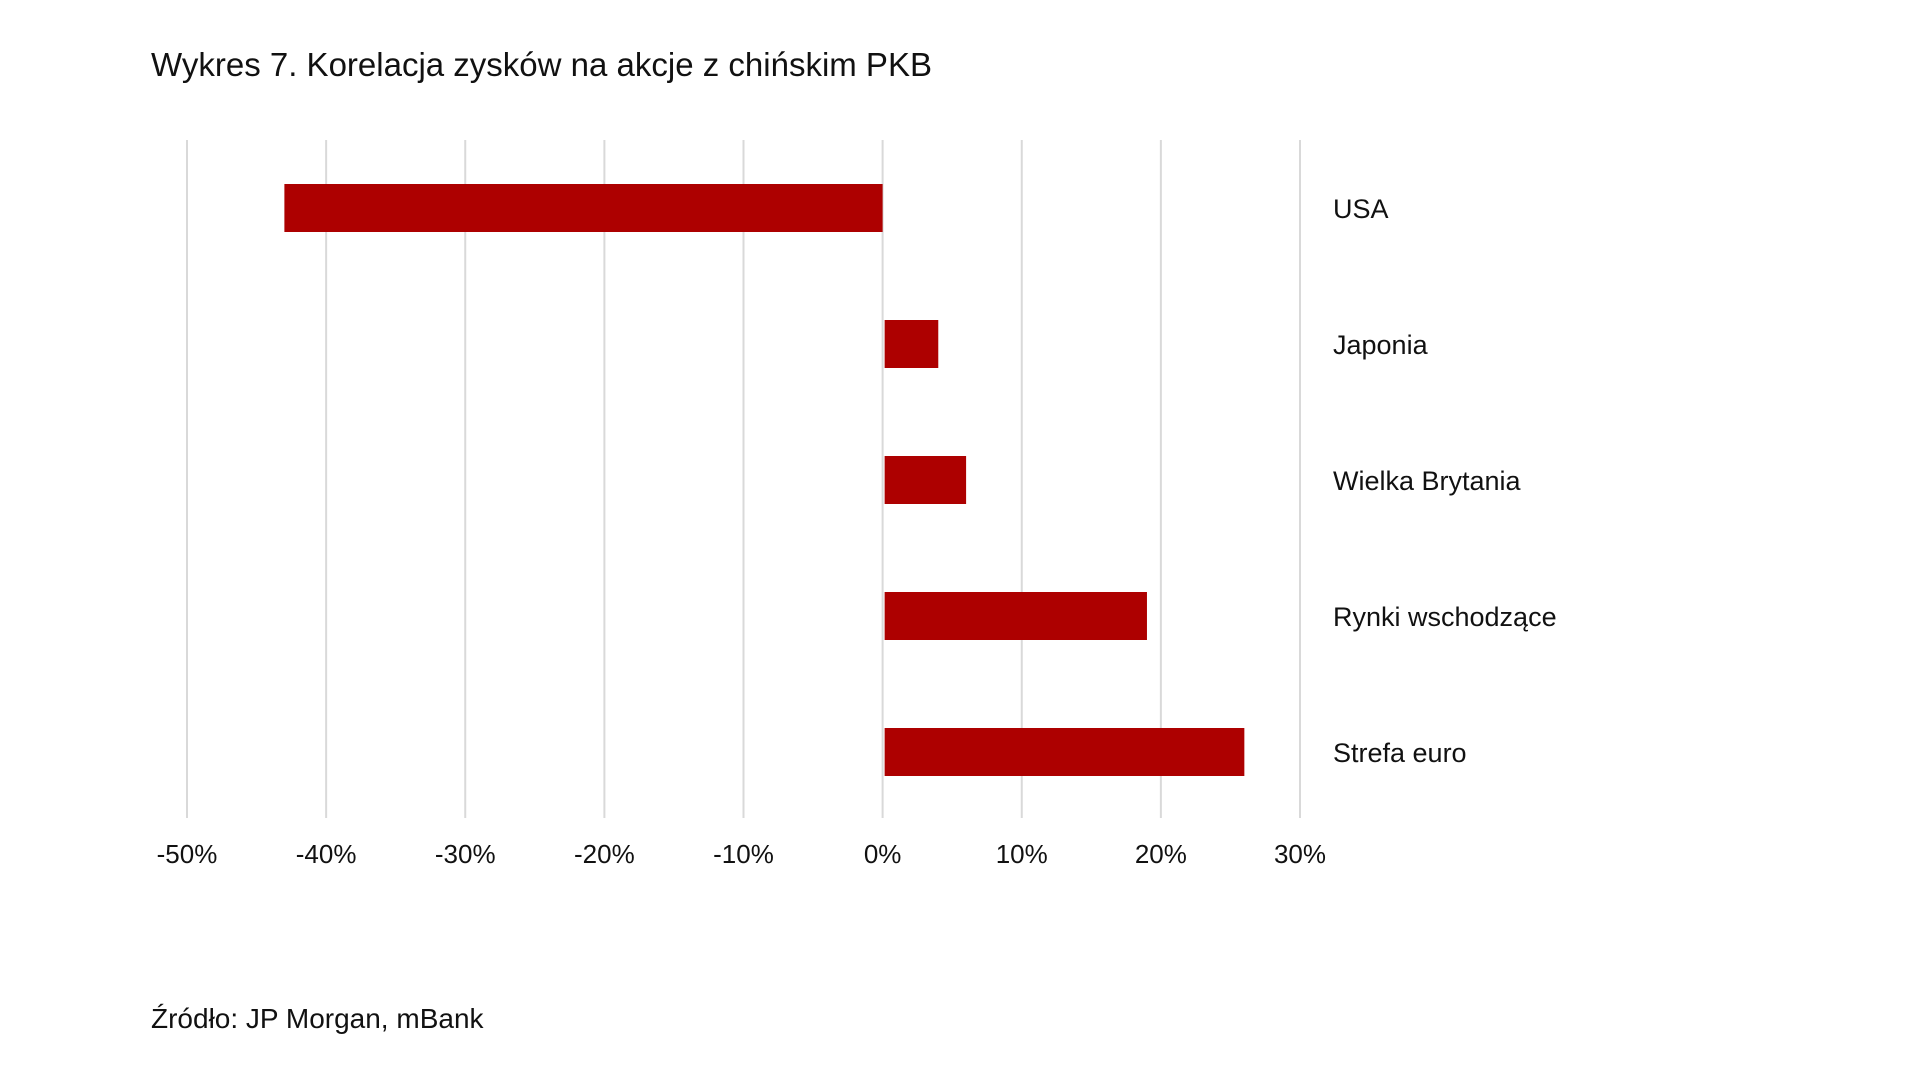 Image resolution: width=1920 pixels, height=1080 pixels. I want to click on bar-japonia, so click(911, 344).